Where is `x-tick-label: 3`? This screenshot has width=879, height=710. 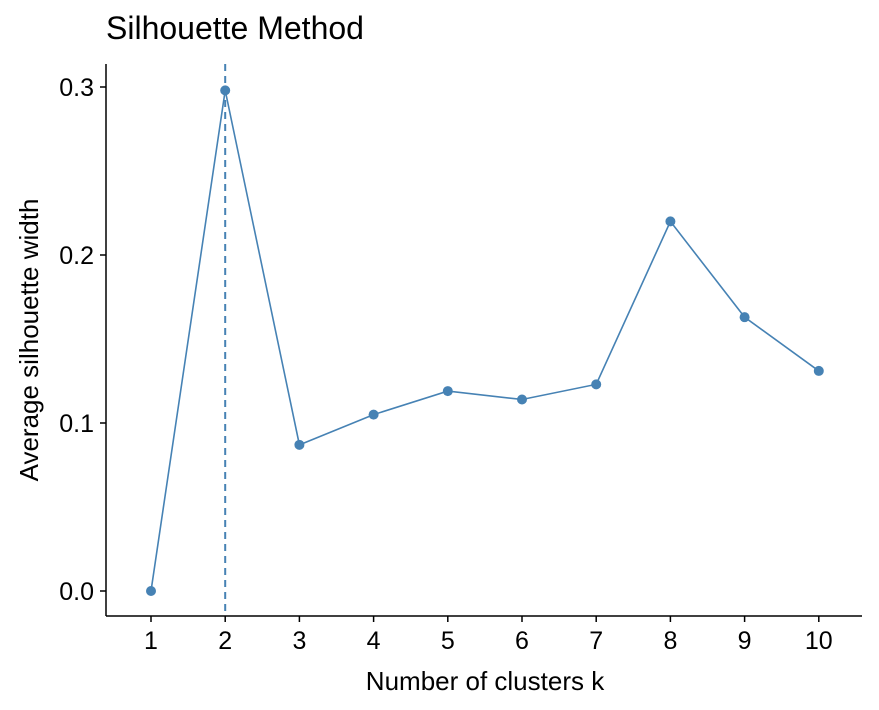 x-tick-label: 3 is located at coordinates (299, 641).